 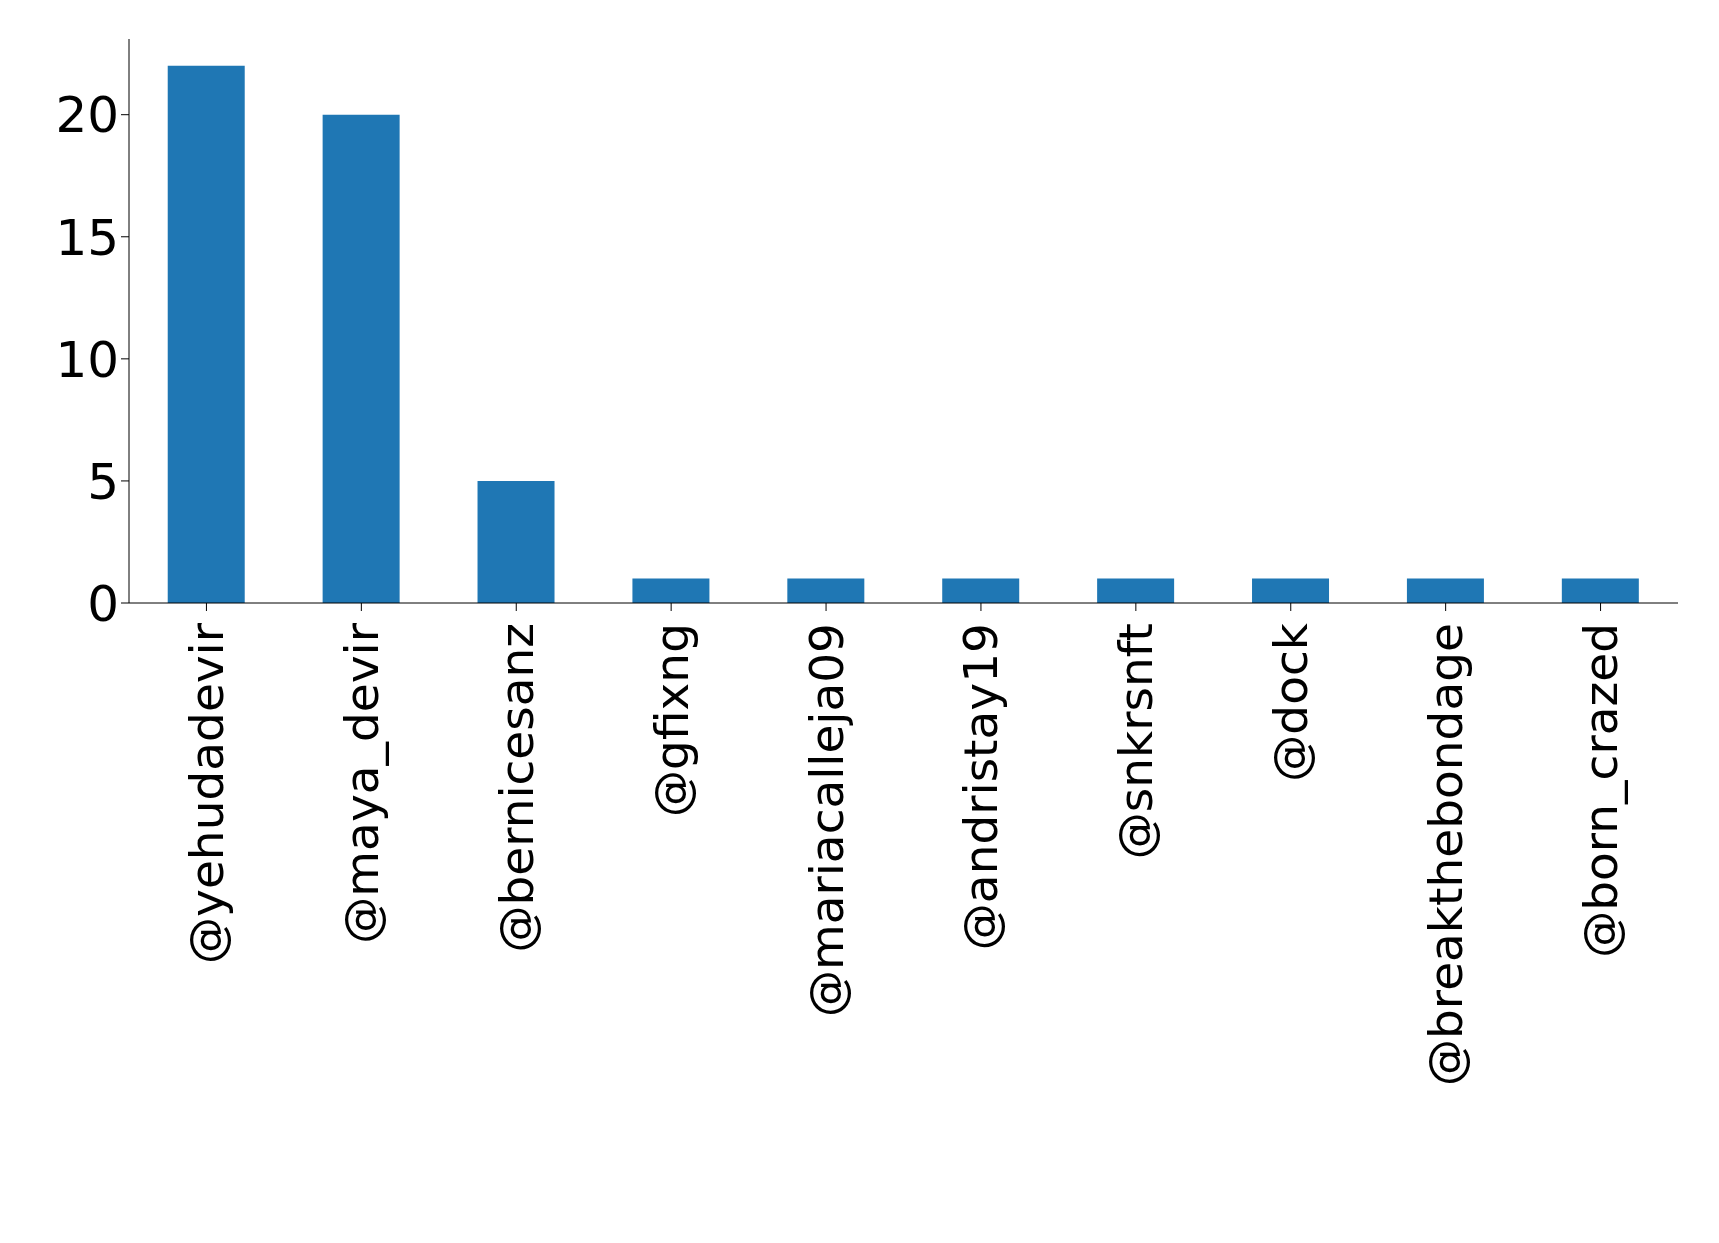 I want to click on y-tick-label: 0, so click(x=103, y=603).